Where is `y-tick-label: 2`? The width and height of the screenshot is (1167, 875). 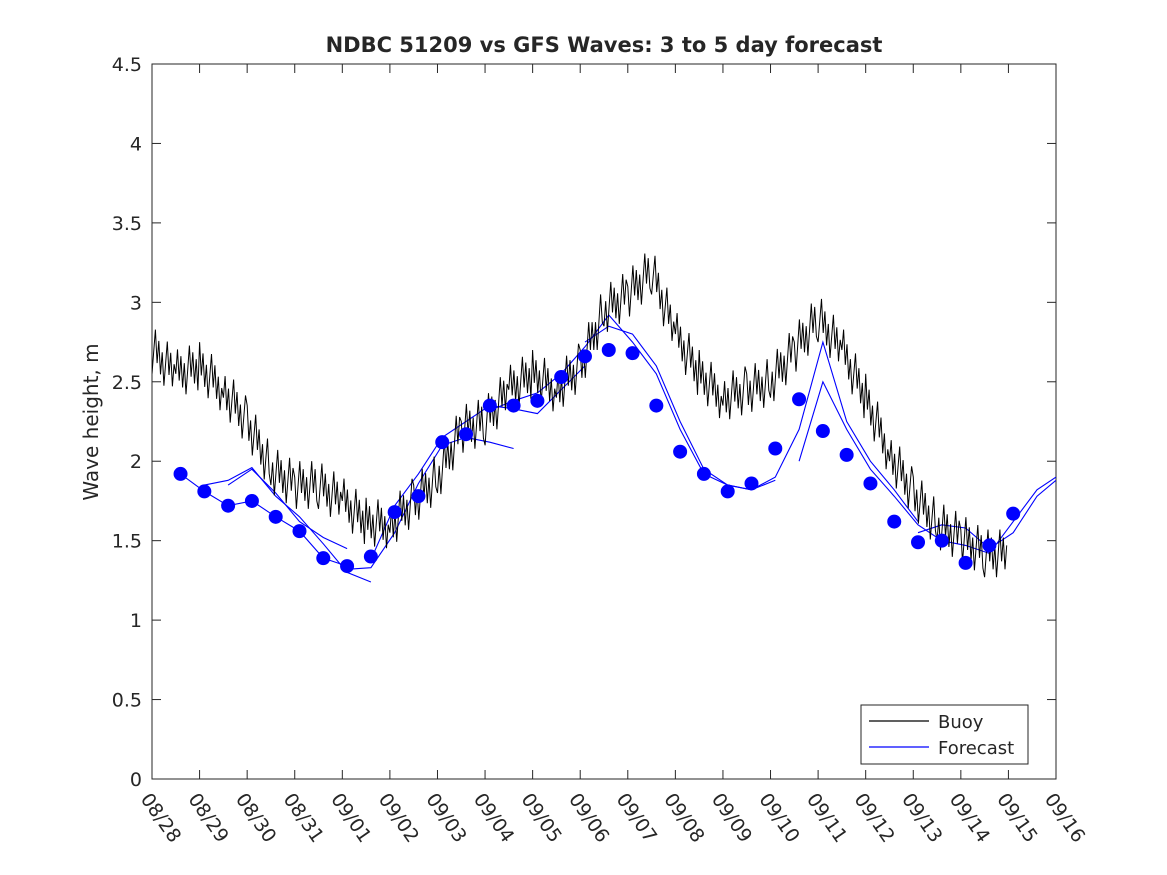 y-tick-label: 2 is located at coordinates (136, 462).